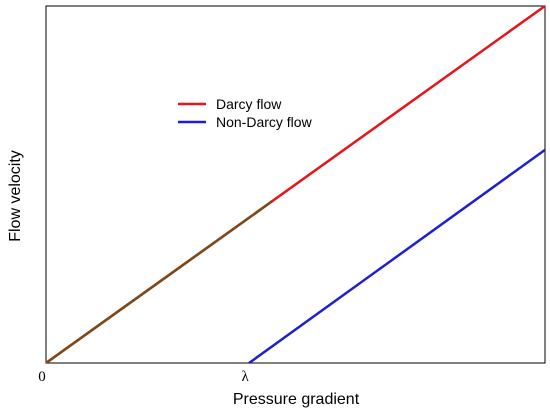  What do you see at coordinates (15, 196) in the screenshot?
I see `y-axis-label: Flow velocity` at bounding box center [15, 196].